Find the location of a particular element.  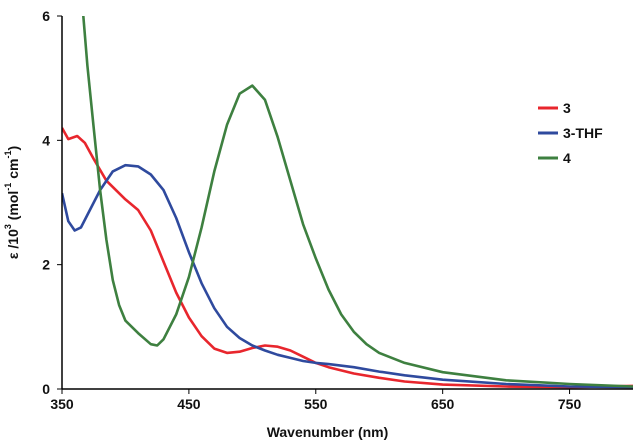

y-axis-title-part: cm is located at coordinates (13, 171).